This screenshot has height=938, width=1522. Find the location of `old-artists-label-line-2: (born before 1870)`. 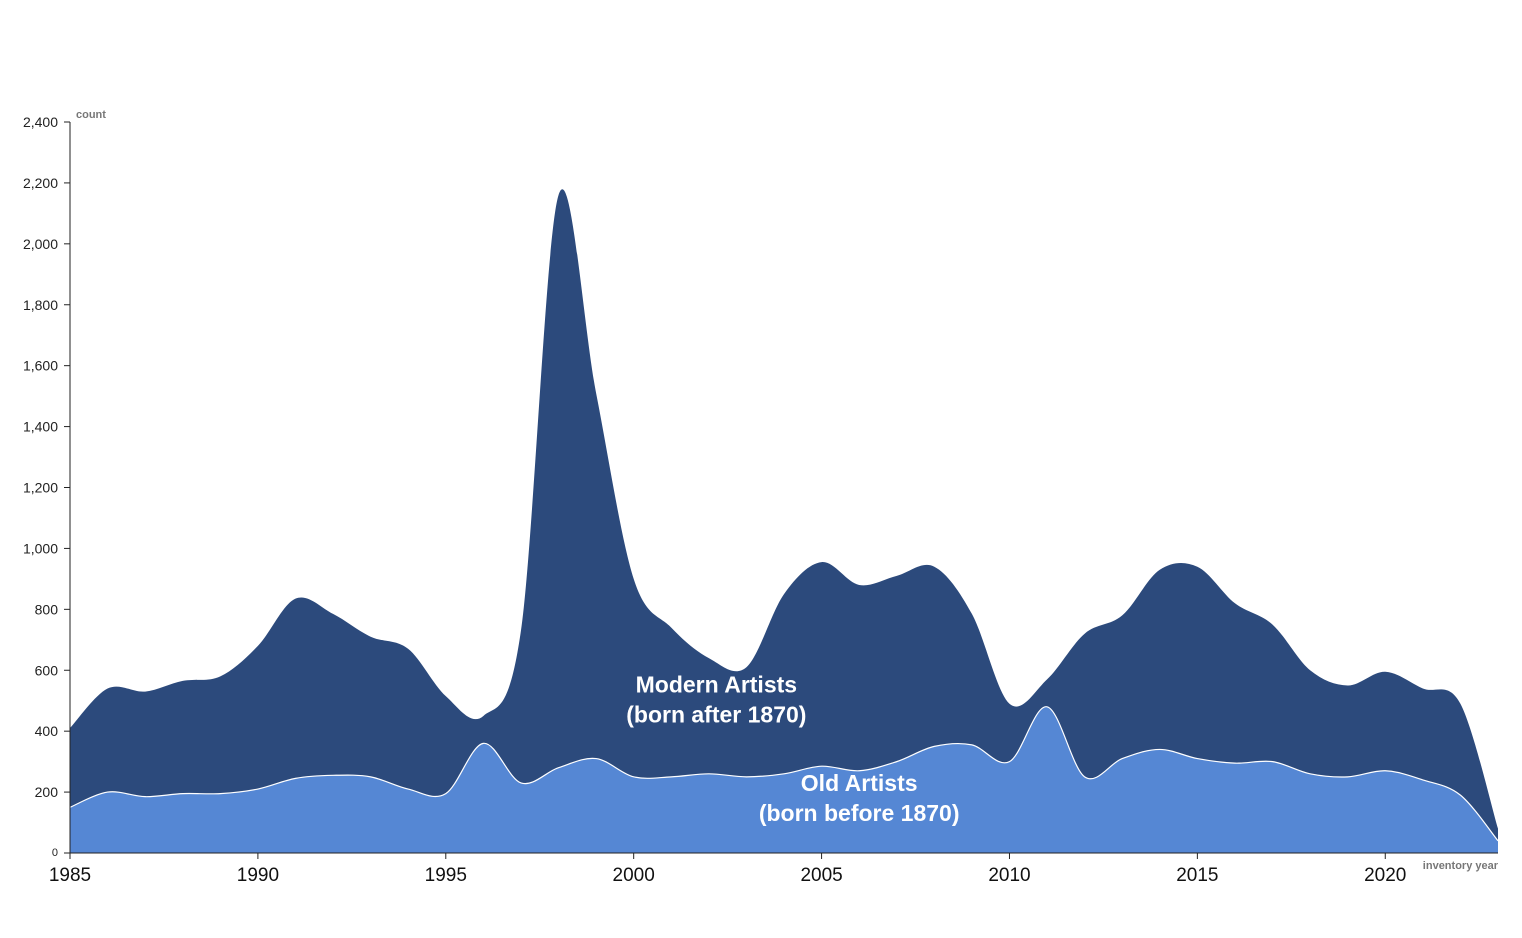

old-artists-label-line-2: (born before 1870) is located at coordinates (859, 813).